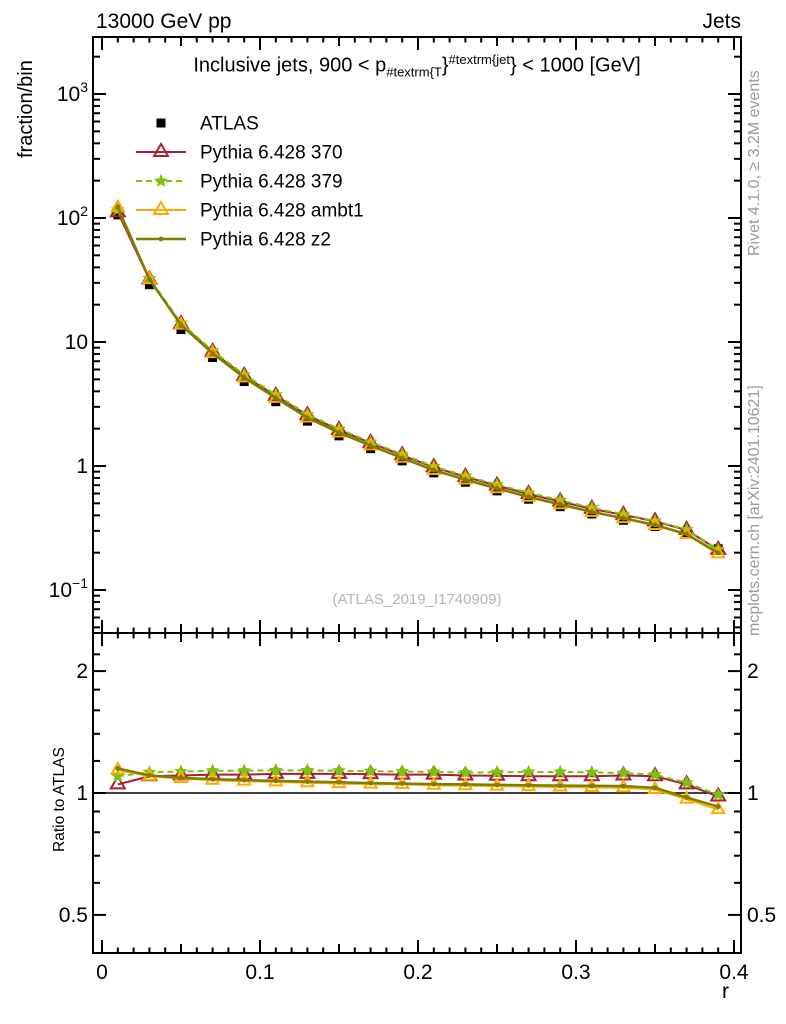 The height and width of the screenshot is (1024, 786). I want to click on main-y-tick-label: 10⁻¹, so click(69, 588).